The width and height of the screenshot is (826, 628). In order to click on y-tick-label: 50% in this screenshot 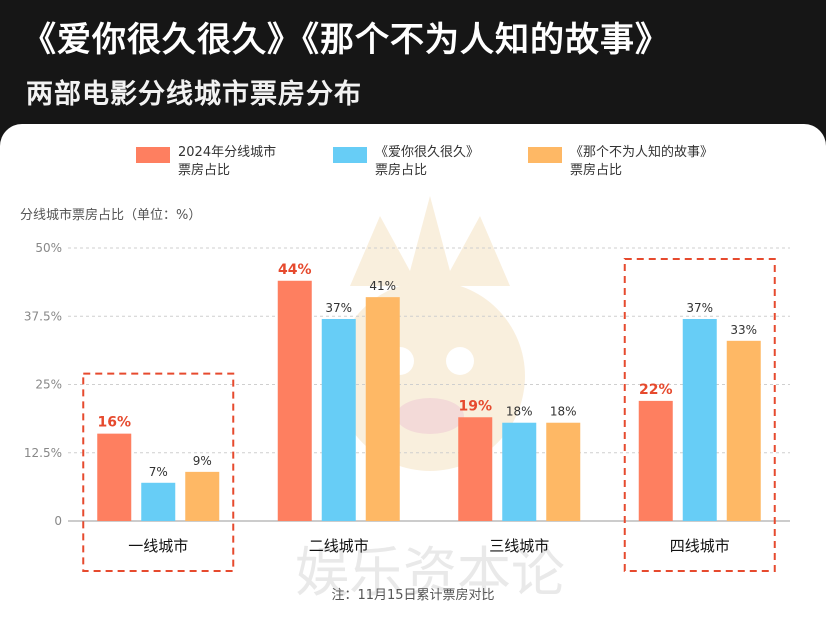, I will do `click(48, 248)`.